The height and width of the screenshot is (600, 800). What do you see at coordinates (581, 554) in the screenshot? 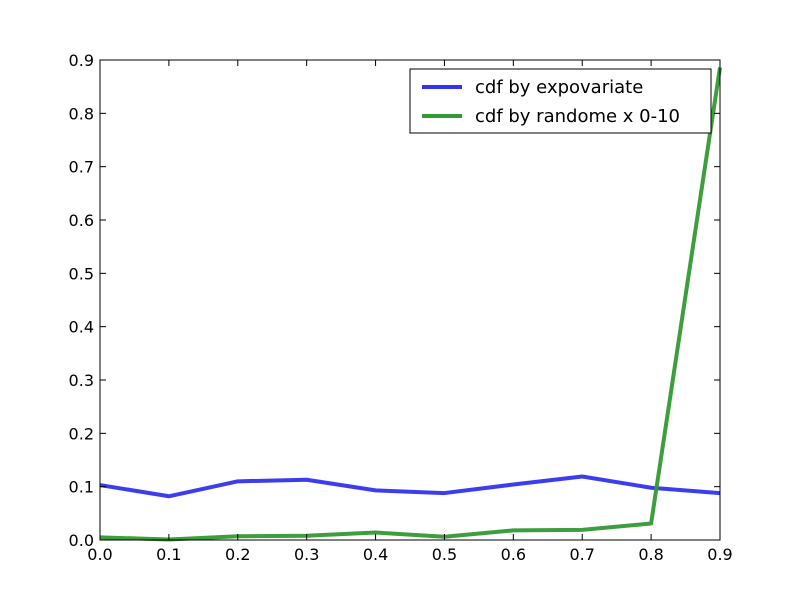
I see `x-tick-label: 0.7` at bounding box center [581, 554].